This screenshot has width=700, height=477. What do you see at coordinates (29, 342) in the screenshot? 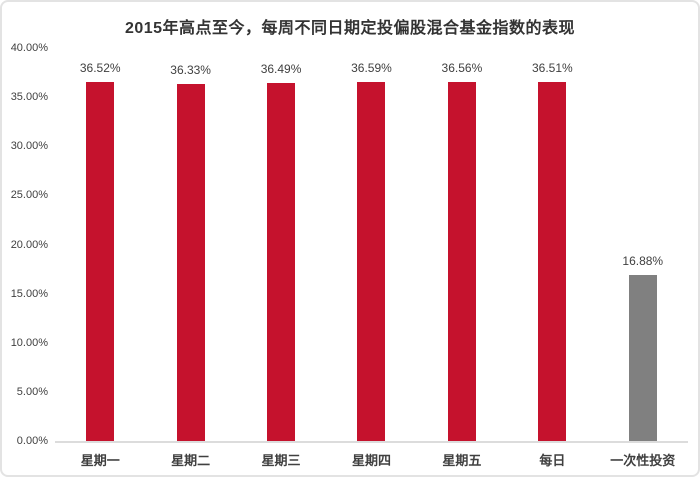
I see `y-axis-tick-label: 10.00%` at bounding box center [29, 342].